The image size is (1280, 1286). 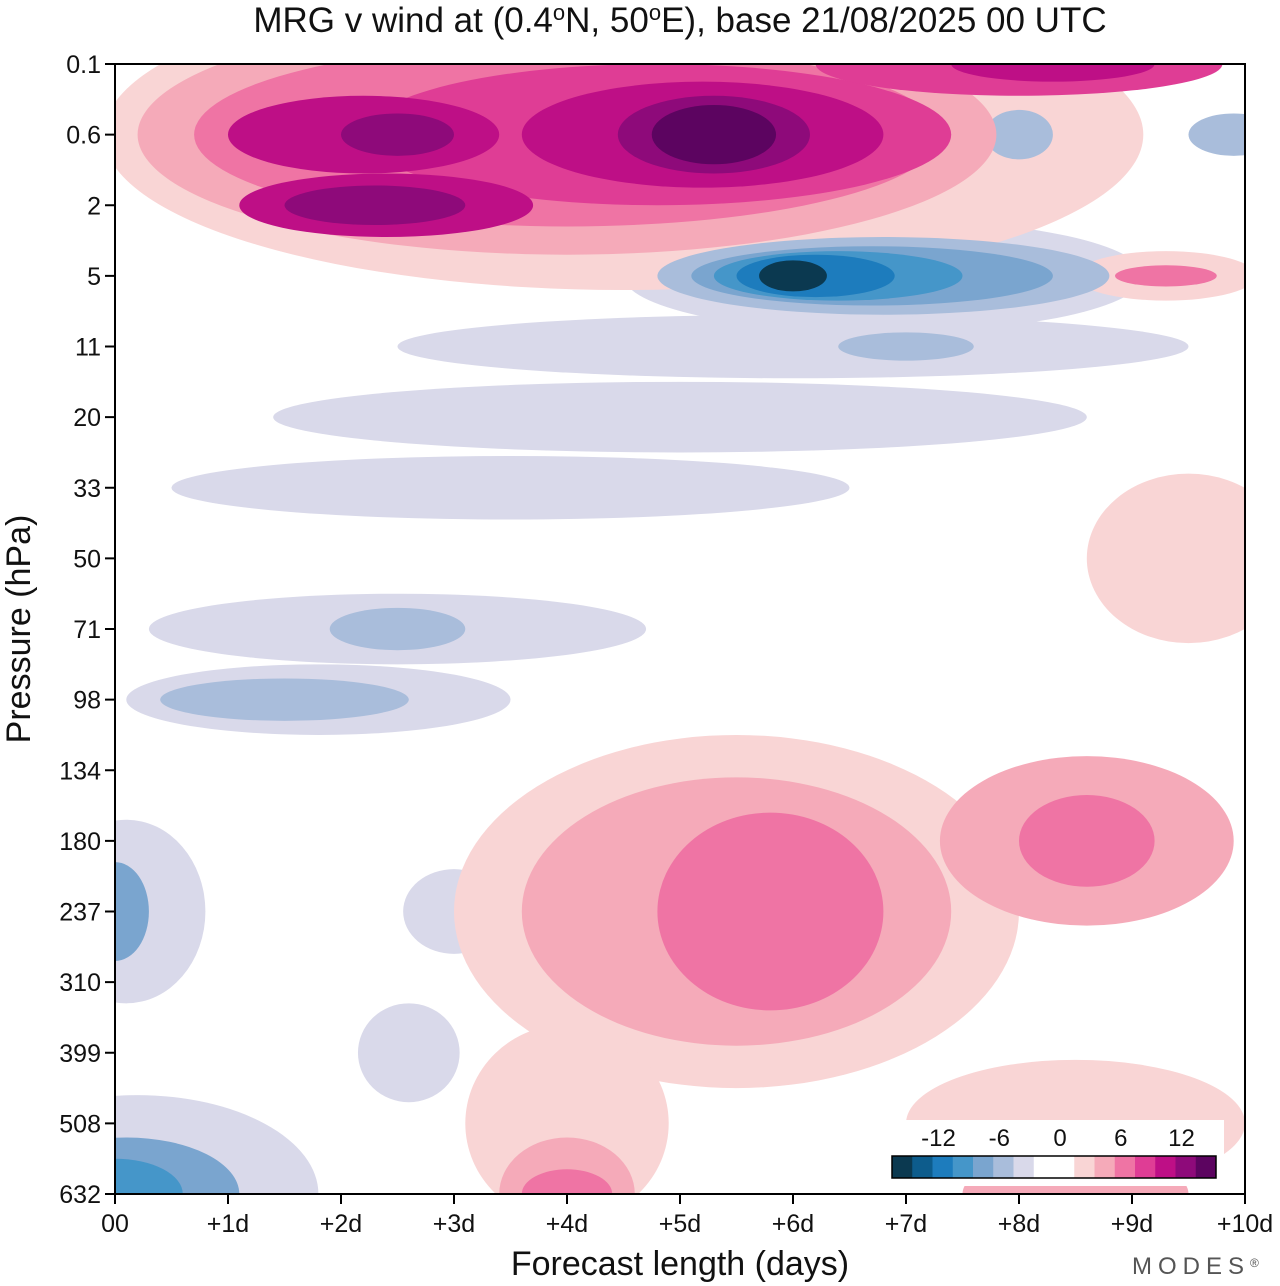 What do you see at coordinates (88, 348) in the screenshot?
I see `y-tick-label: 11` at bounding box center [88, 348].